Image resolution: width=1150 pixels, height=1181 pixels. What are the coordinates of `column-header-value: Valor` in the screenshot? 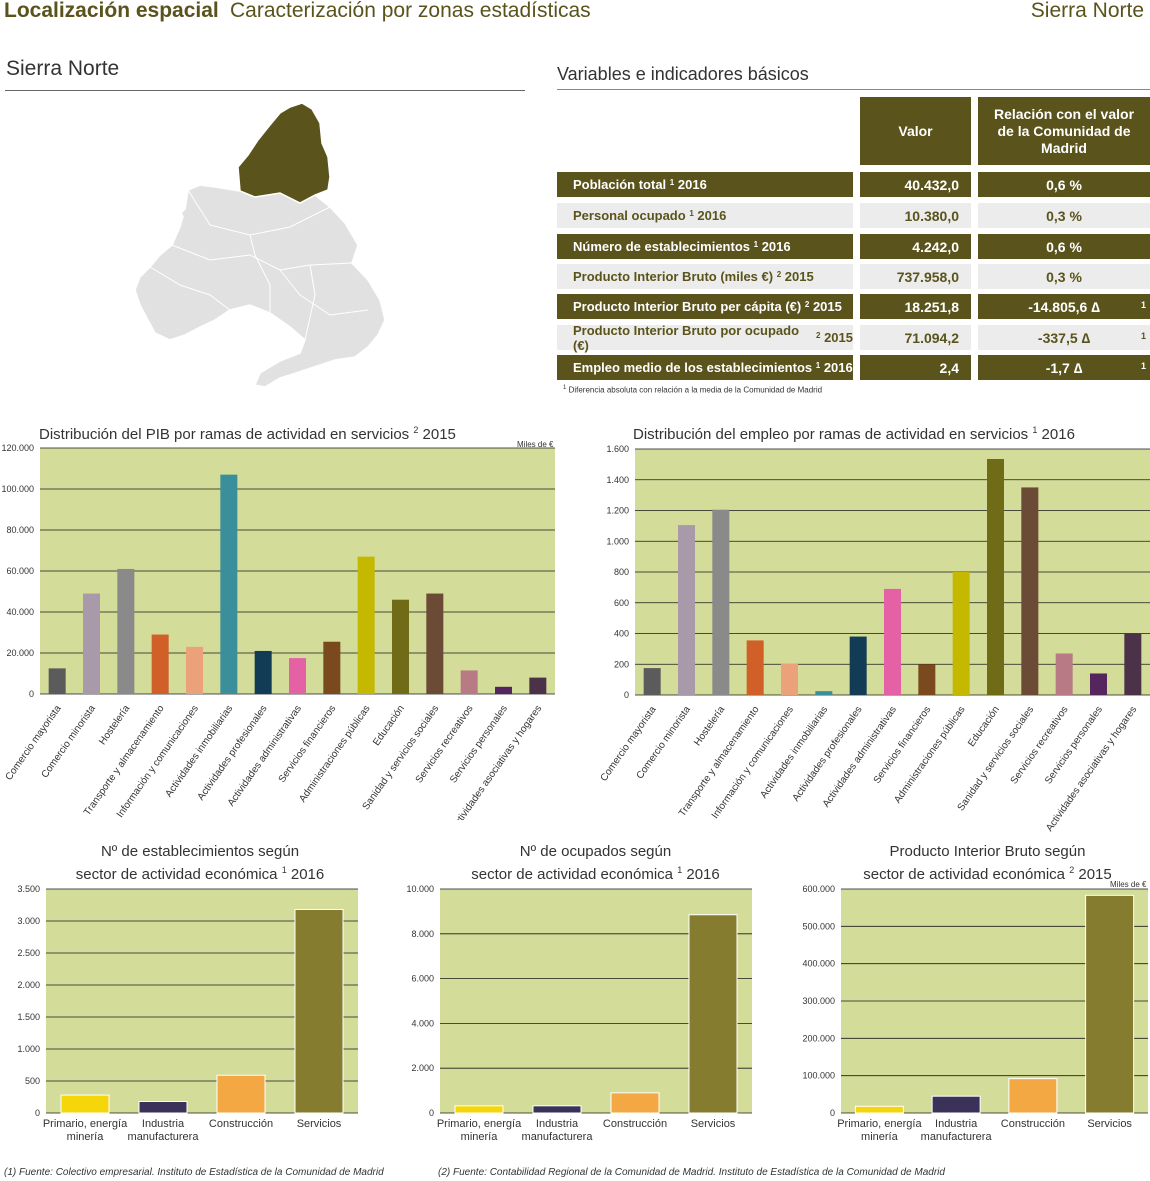 It's located at (915, 131).